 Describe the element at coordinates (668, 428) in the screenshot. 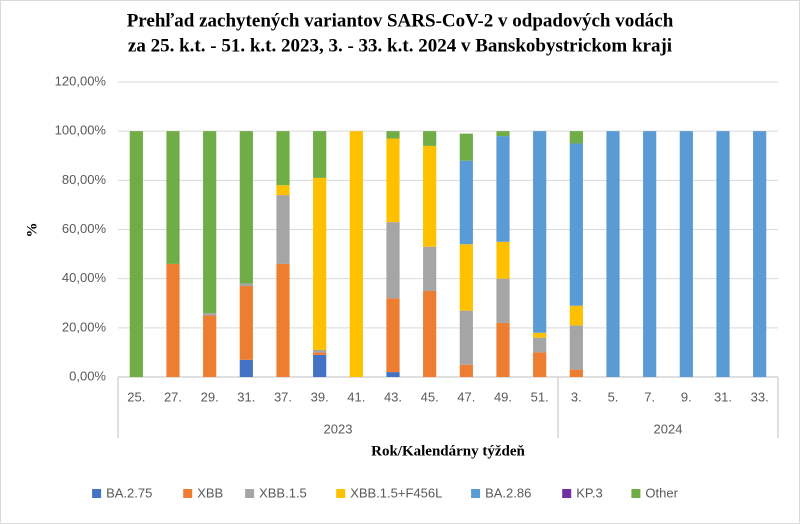

I see `x-group-label: 2024` at that location.